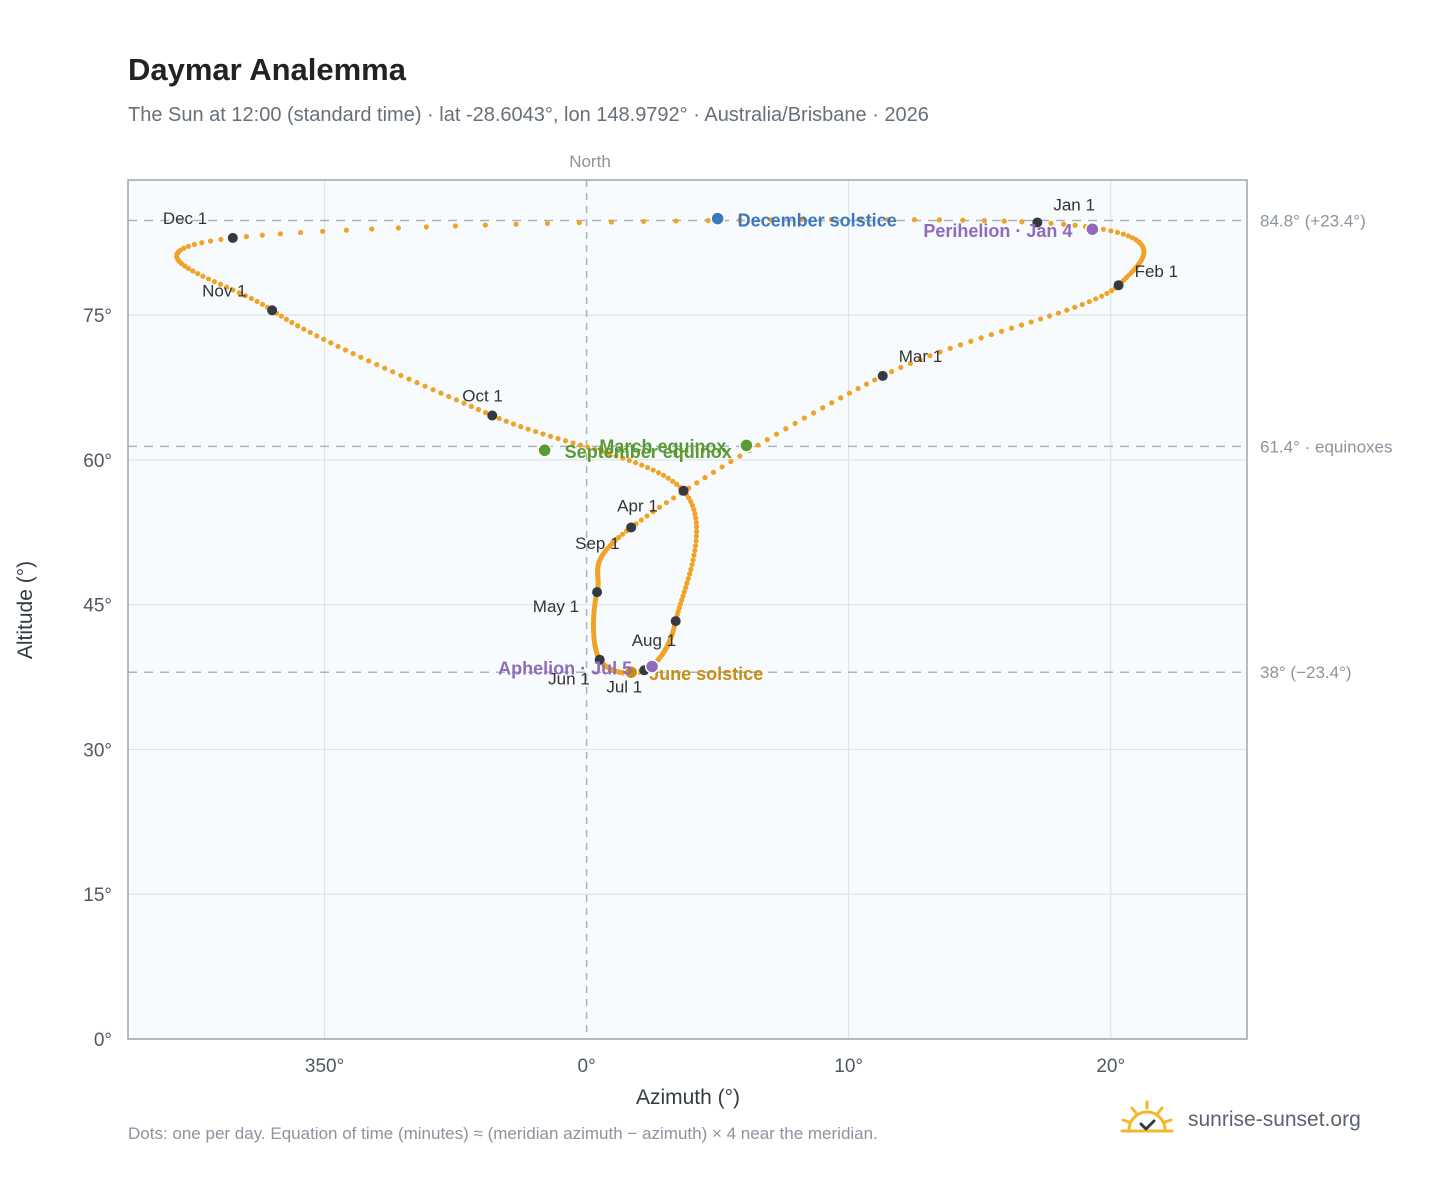 The width and height of the screenshot is (1448, 1188). I want to click on reference-line-label: 61.4° · equinoxes, so click(1326, 446).